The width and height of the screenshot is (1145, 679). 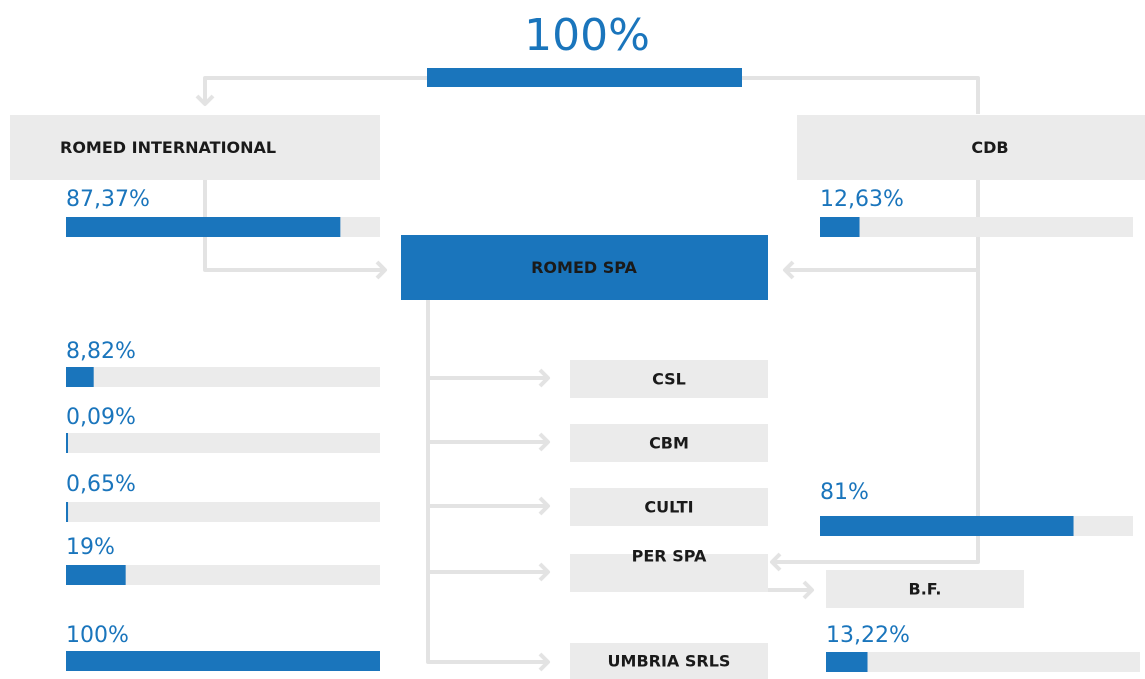 I want to click on share-label: 81%, so click(x=844, y=492).